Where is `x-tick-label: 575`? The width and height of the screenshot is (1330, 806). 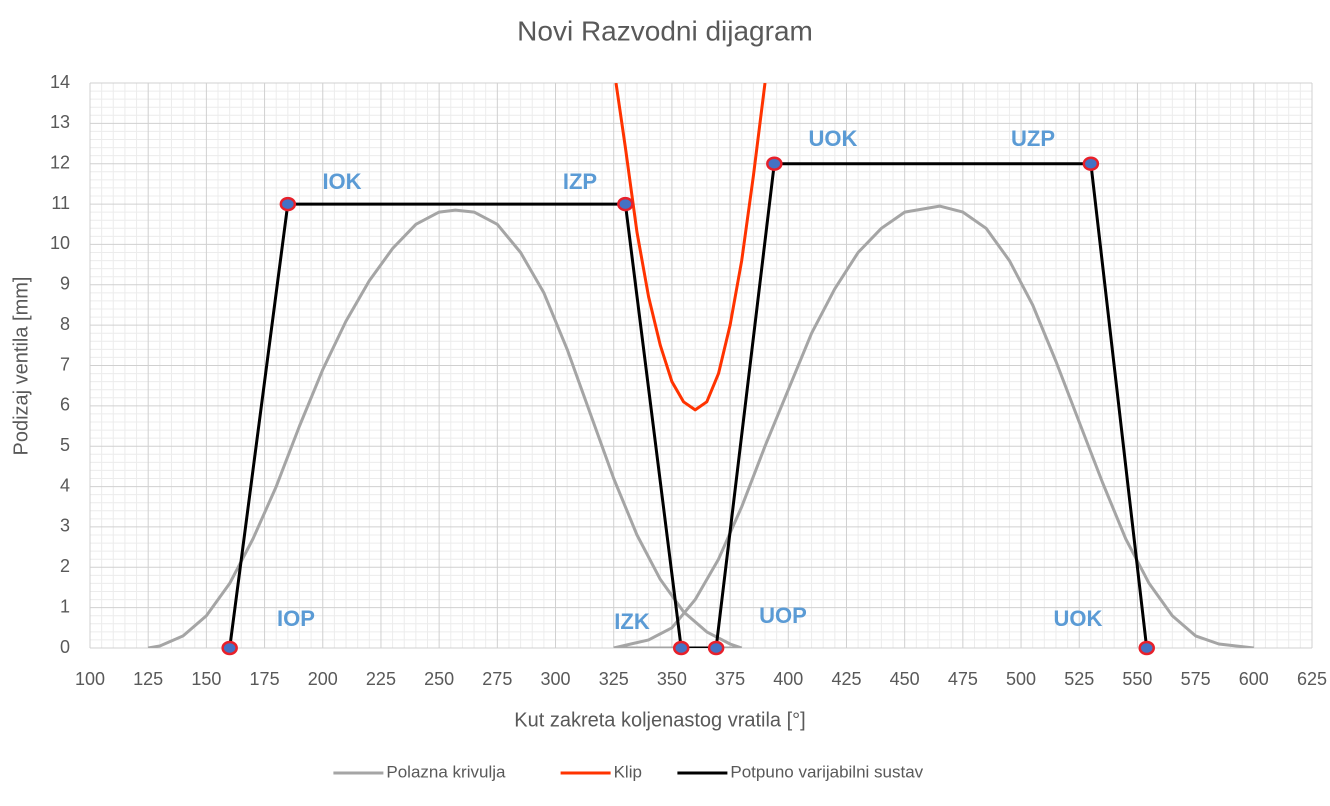
x-tick-label: 575 is located at coordinates (1196, 679).